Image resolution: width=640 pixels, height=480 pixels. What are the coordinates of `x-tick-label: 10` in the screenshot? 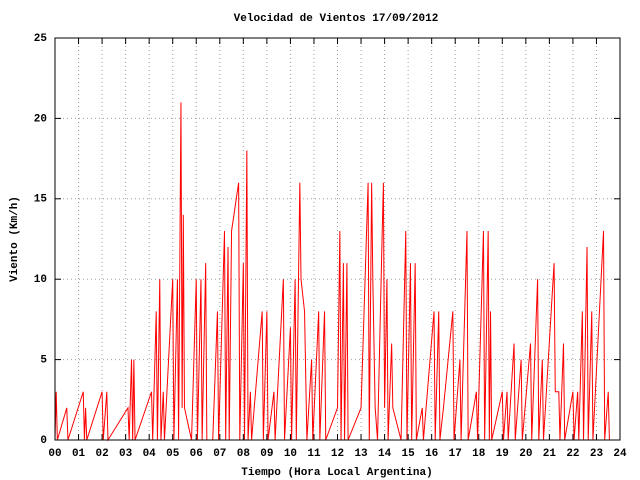 It's located at (290, 454).